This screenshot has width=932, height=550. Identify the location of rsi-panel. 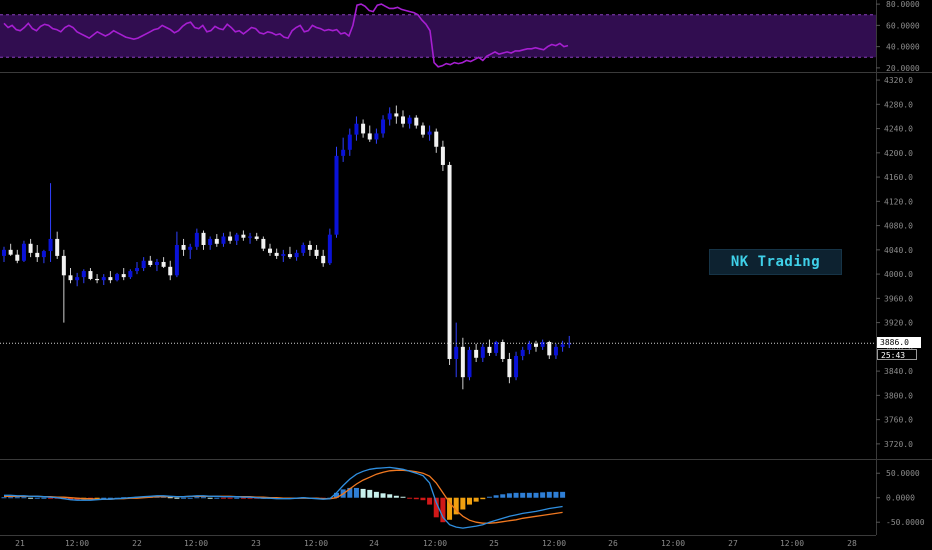
(438, 35).